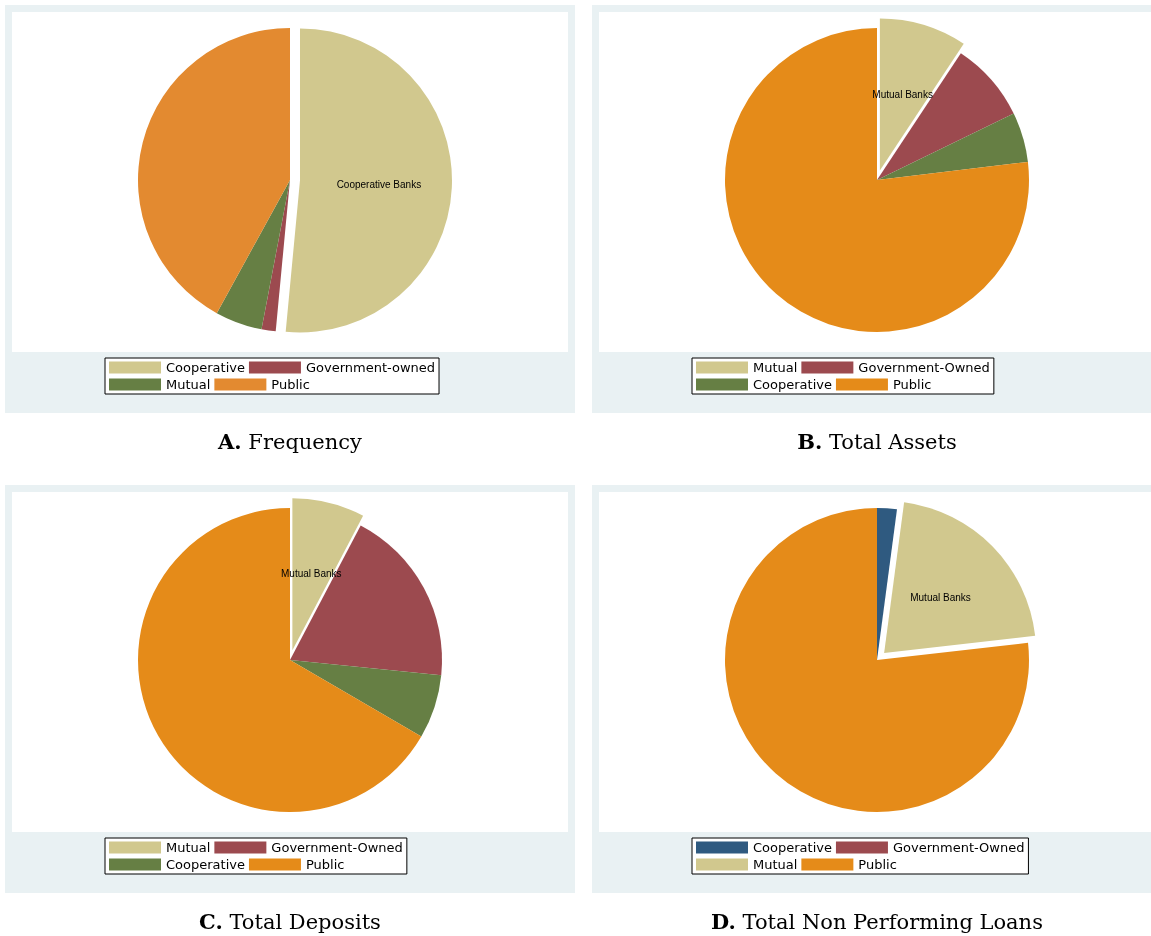  Describe the element at coordinates (289, 441) in the screenshot. I see `text: A. Frequency` at that location.